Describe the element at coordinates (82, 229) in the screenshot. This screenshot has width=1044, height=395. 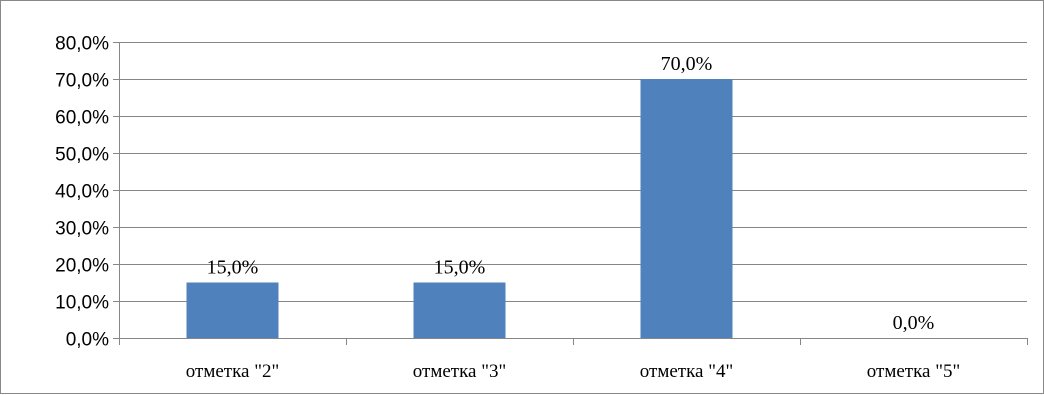
I see `y-tick-label: 30,0%` at that location.